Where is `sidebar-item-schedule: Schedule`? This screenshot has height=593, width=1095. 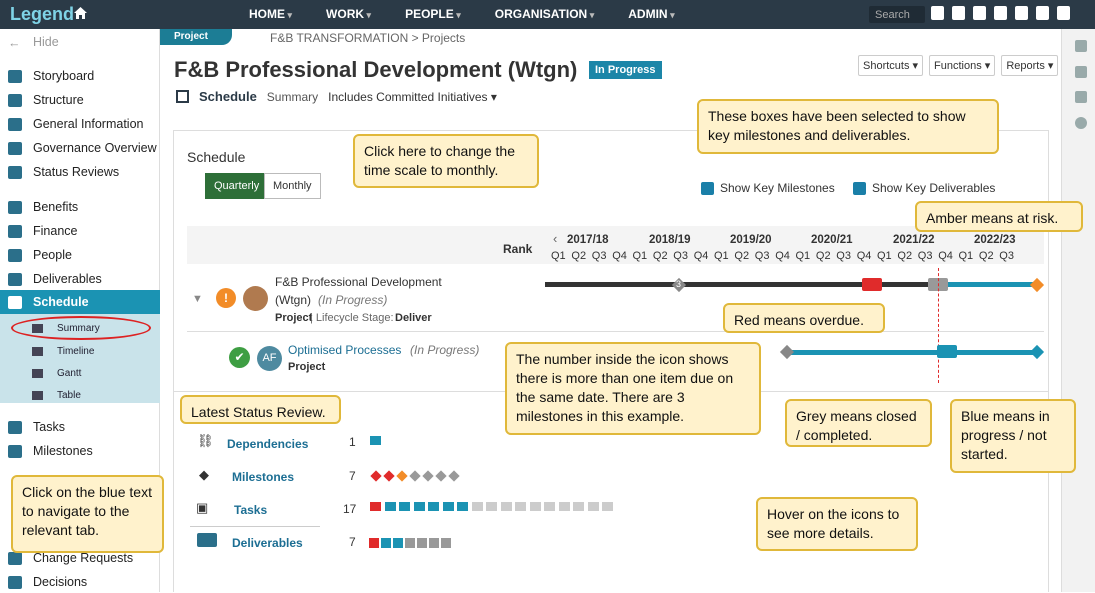
sidebar-item-schedule: Schedule is located at coordinates (84, 302).